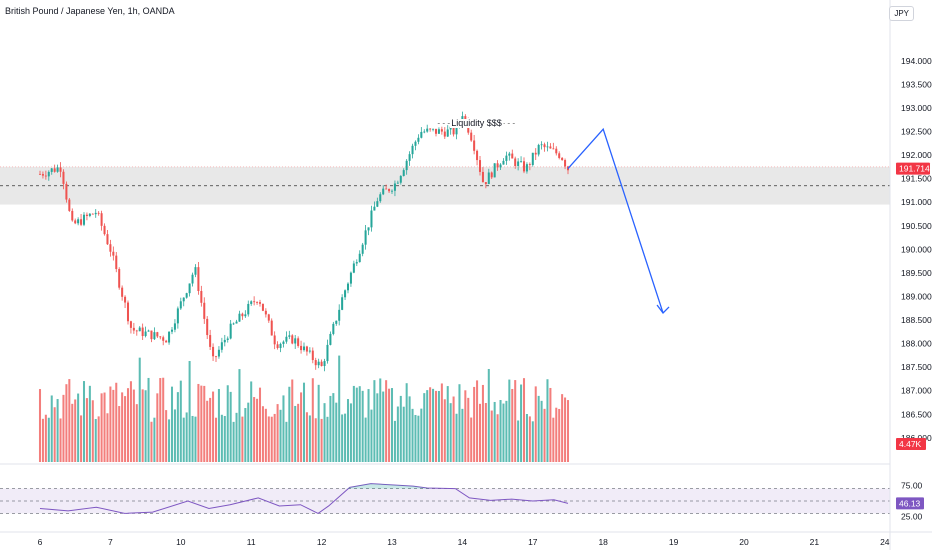 Image resolution: width=932 pixels, height=550 pixels. I want to click on price-tick: 192.000, so click(916, 155).